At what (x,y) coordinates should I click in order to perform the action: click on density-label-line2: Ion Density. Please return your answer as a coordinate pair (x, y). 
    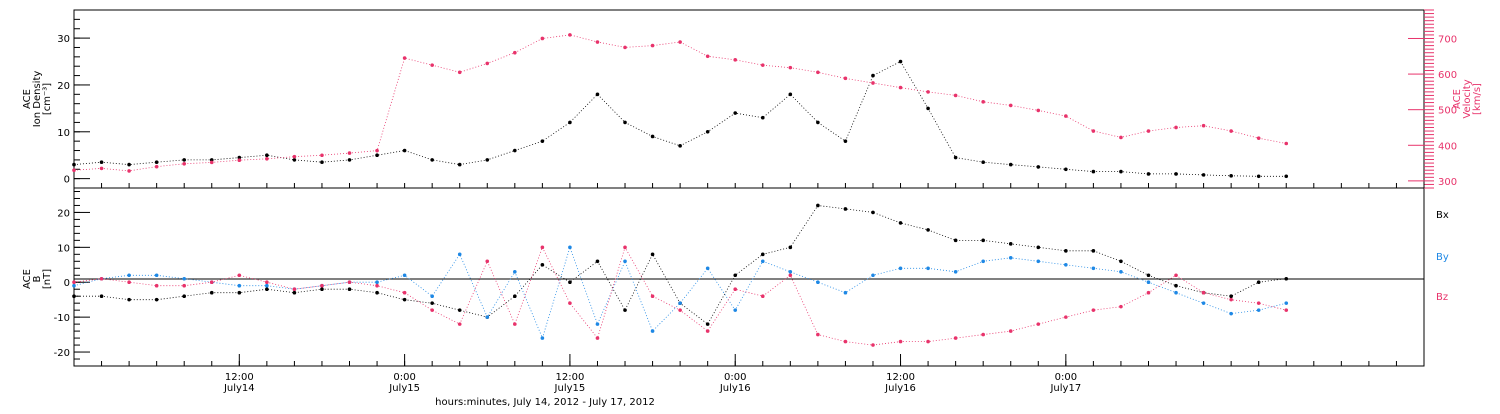
    Looking at the image, I should click on (37, 99).